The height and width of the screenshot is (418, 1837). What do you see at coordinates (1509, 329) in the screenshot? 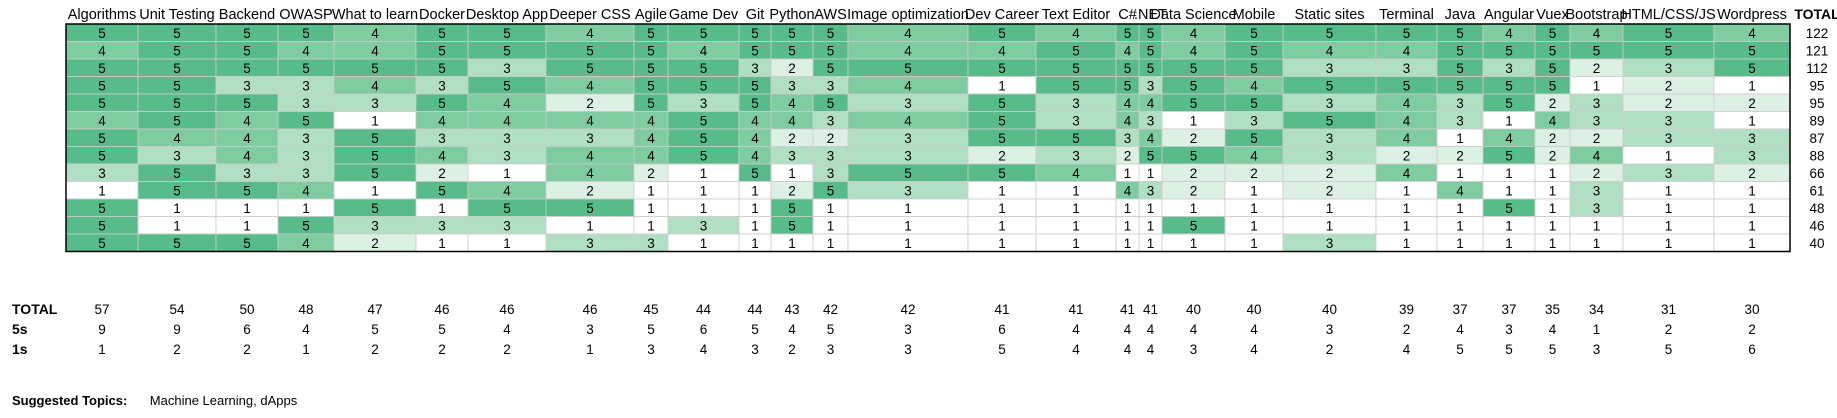
I see `column-fives-count: 3` at bounding box center [1509, 329].